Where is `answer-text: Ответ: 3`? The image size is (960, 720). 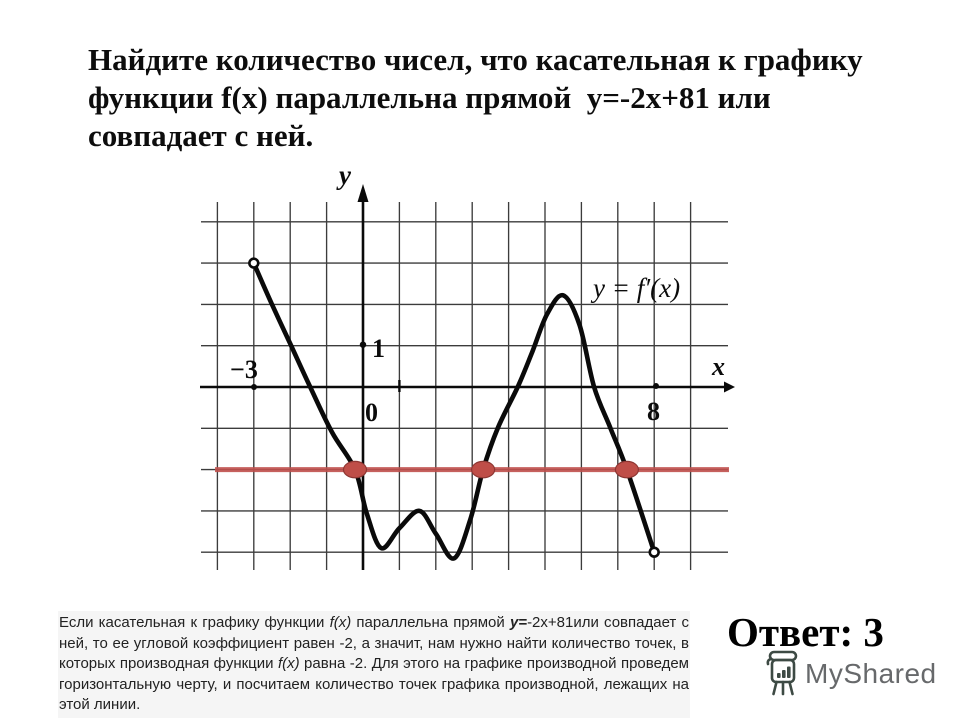 answer-text: Ответ: 3 is located at coordinates (805, 632).